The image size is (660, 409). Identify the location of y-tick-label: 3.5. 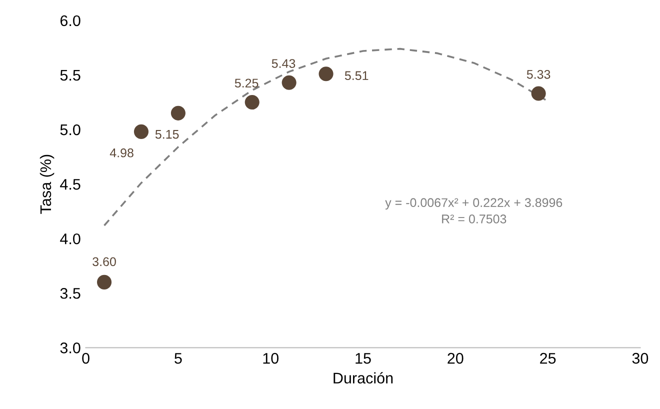
(70, 293).